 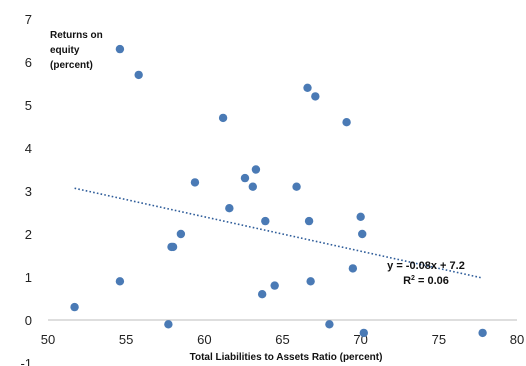 What do you see at coordinates (204, 339) in the screenshot?
I see `x-tick-label: 60` at bounding box center [204, 339].